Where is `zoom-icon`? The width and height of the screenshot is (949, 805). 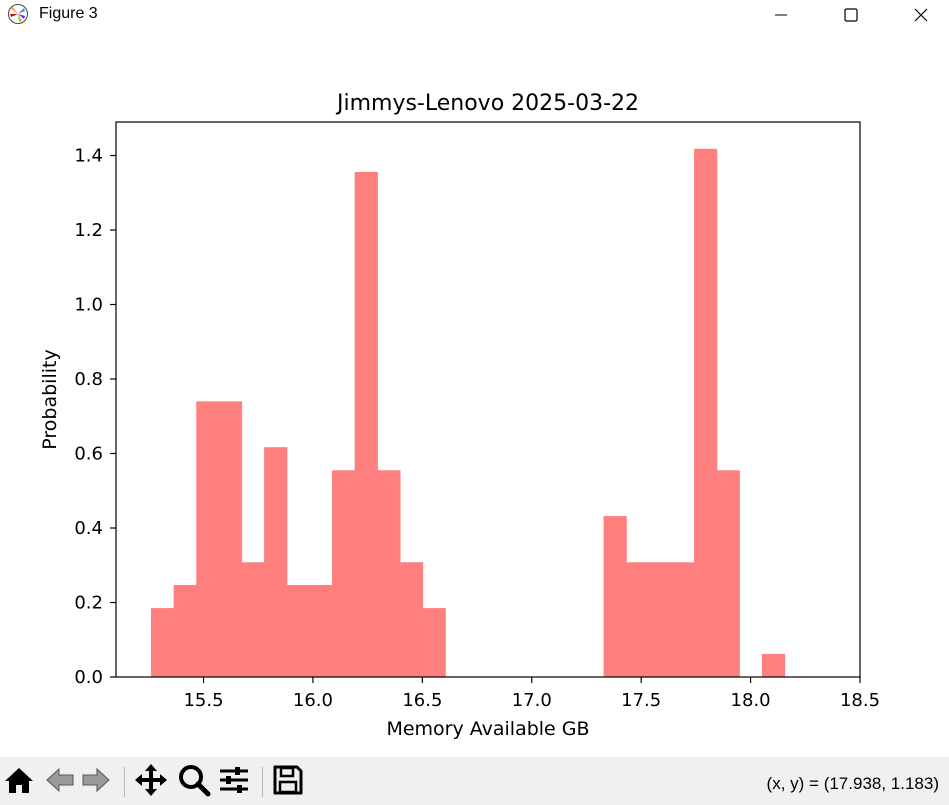 zoom-icon is located at coordinates (194, 782).